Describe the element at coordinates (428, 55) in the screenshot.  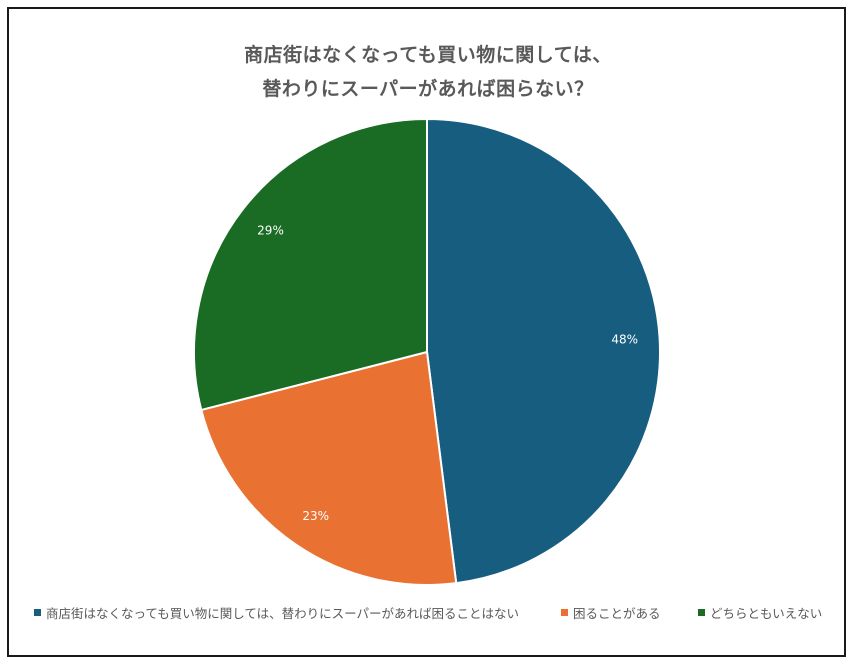
I see `chart-title-line-1: 商店街はなくなっても買い物に関しては、` at that location.